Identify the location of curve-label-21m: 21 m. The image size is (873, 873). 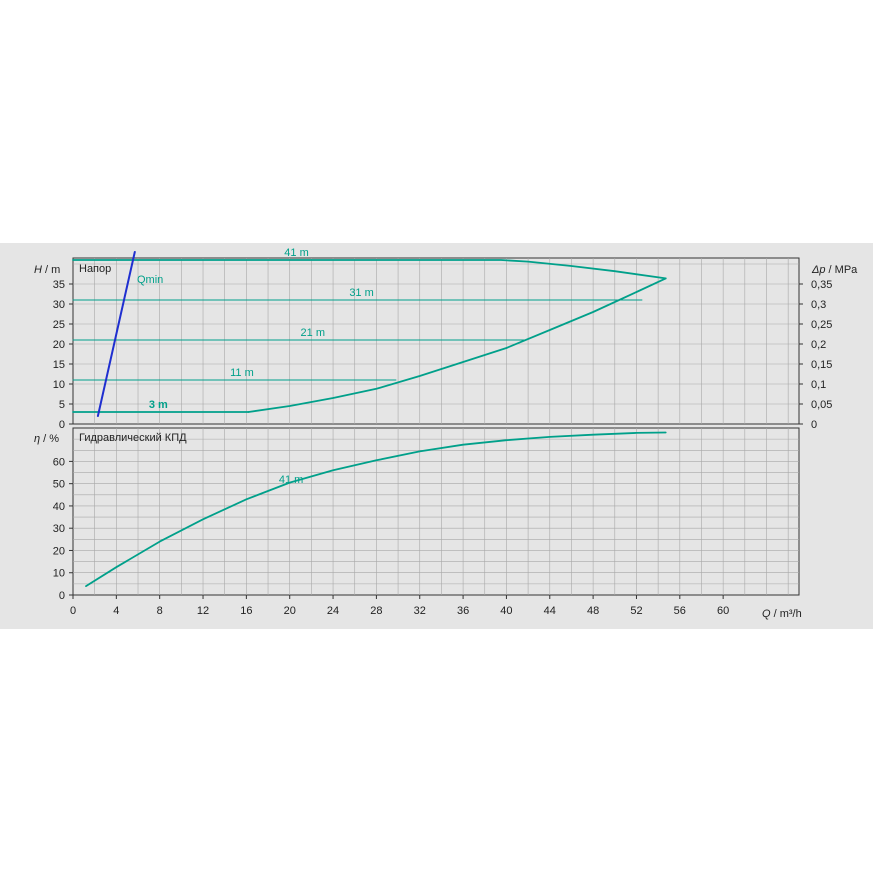
(313, 333).